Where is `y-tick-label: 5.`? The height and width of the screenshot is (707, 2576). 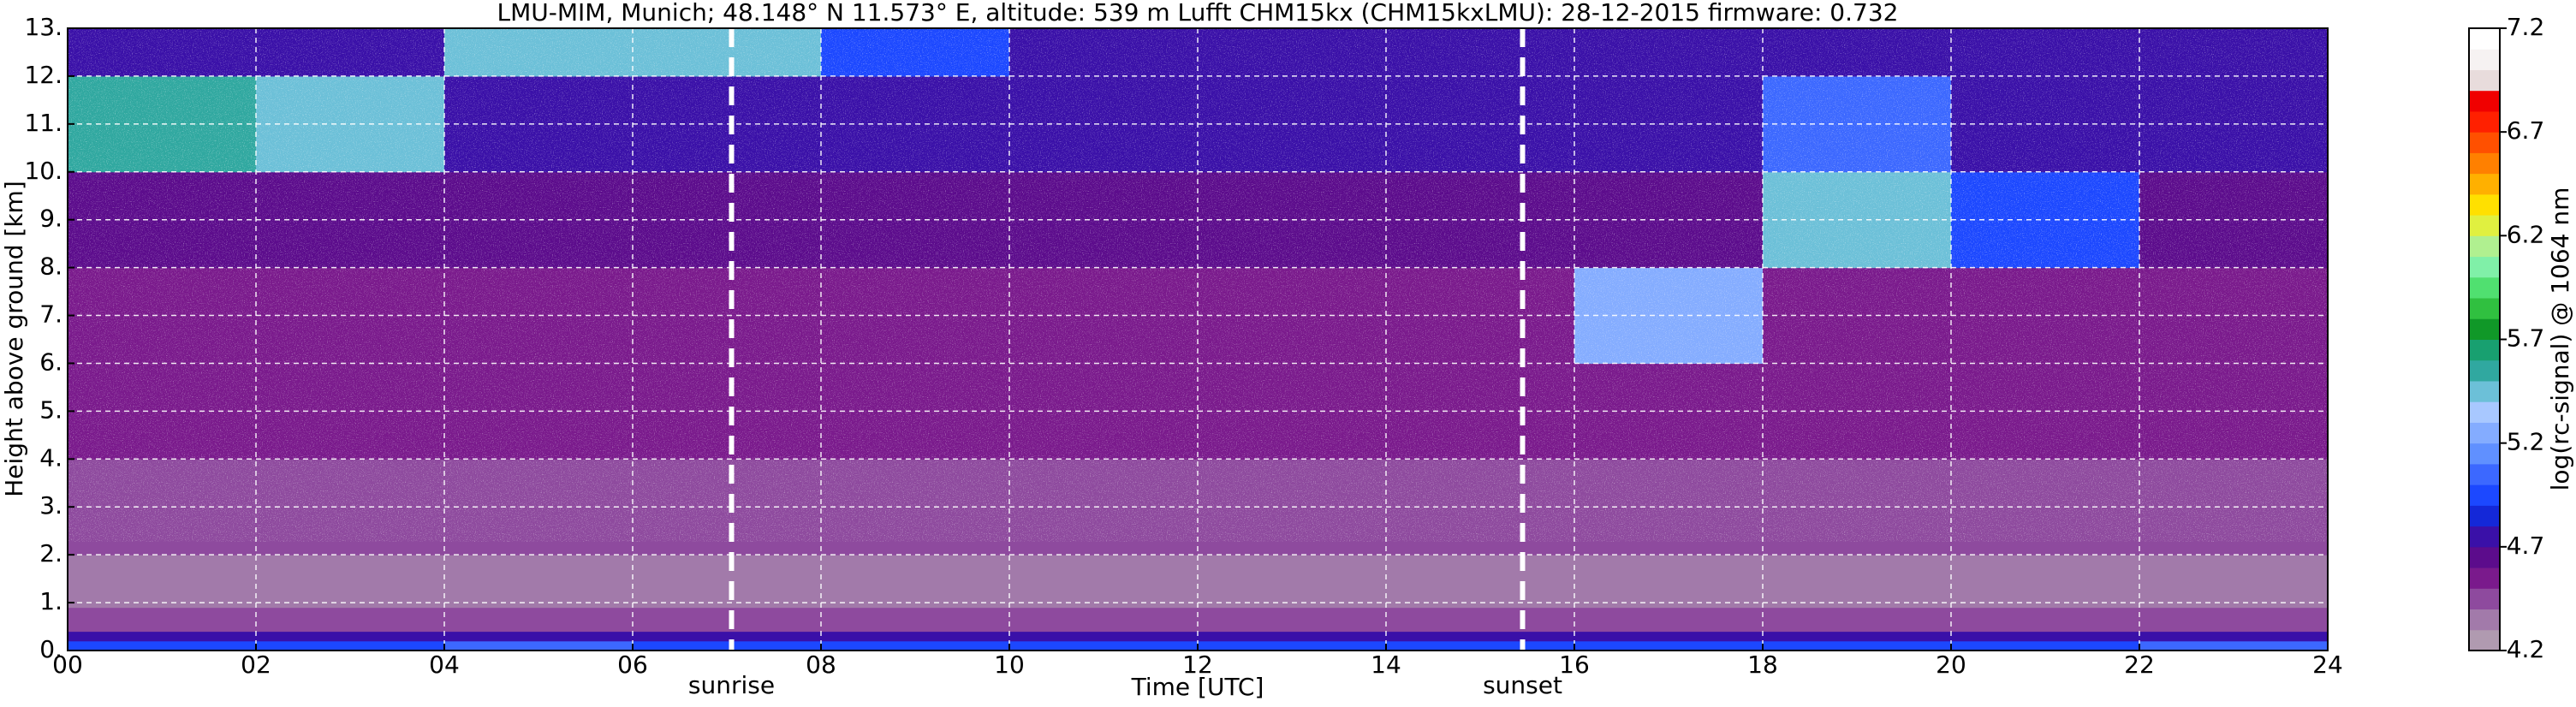
y-tick-label: 5. is located at coordinates (50, 409).